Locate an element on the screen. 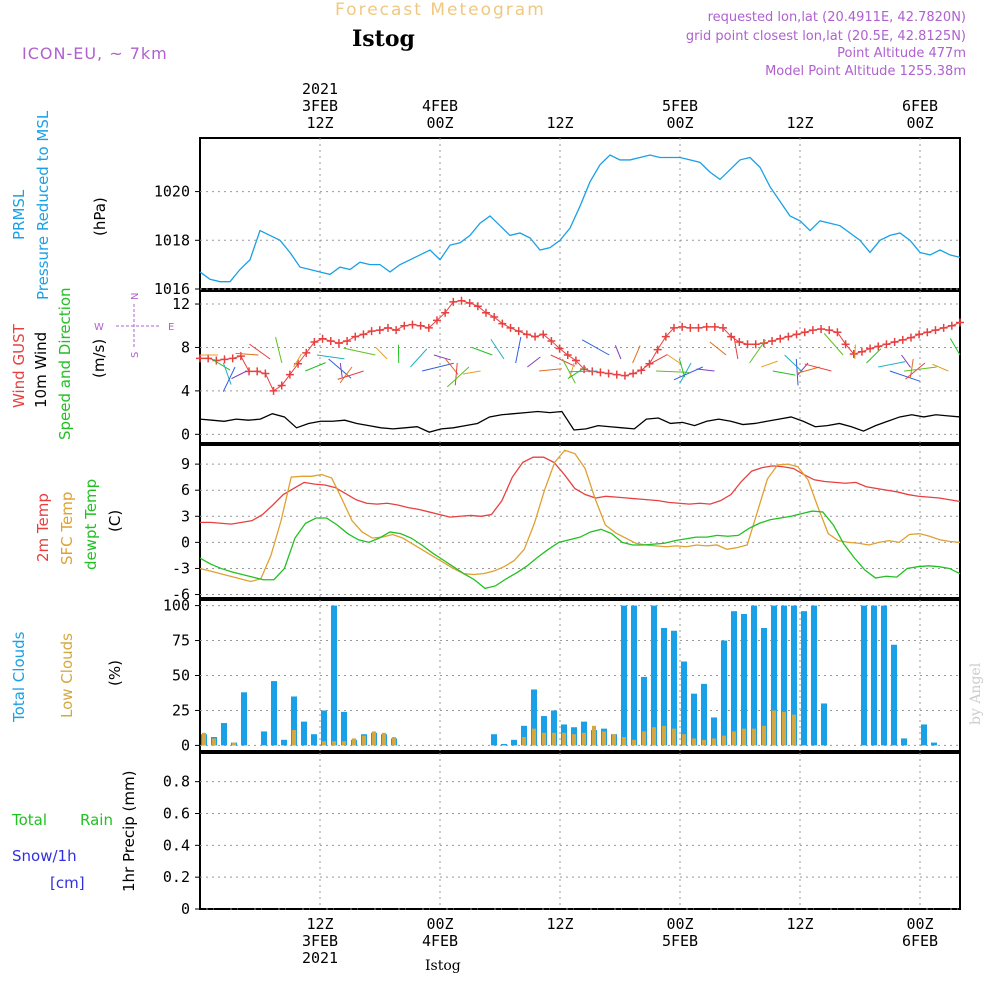  compass-n: N is located at coordinates (135, 296).